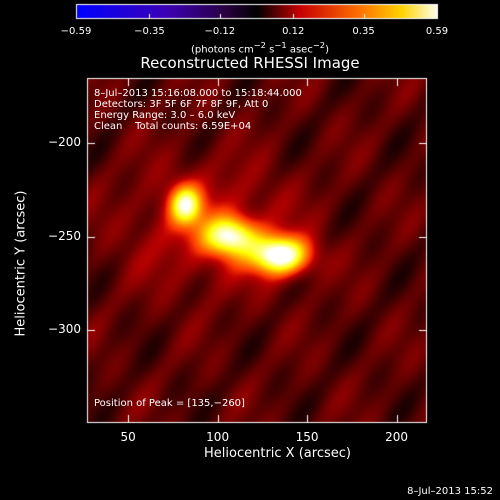 This screenshot has width=500, height=500. I want to click on y-tick-label: −250, so click(64, 235).